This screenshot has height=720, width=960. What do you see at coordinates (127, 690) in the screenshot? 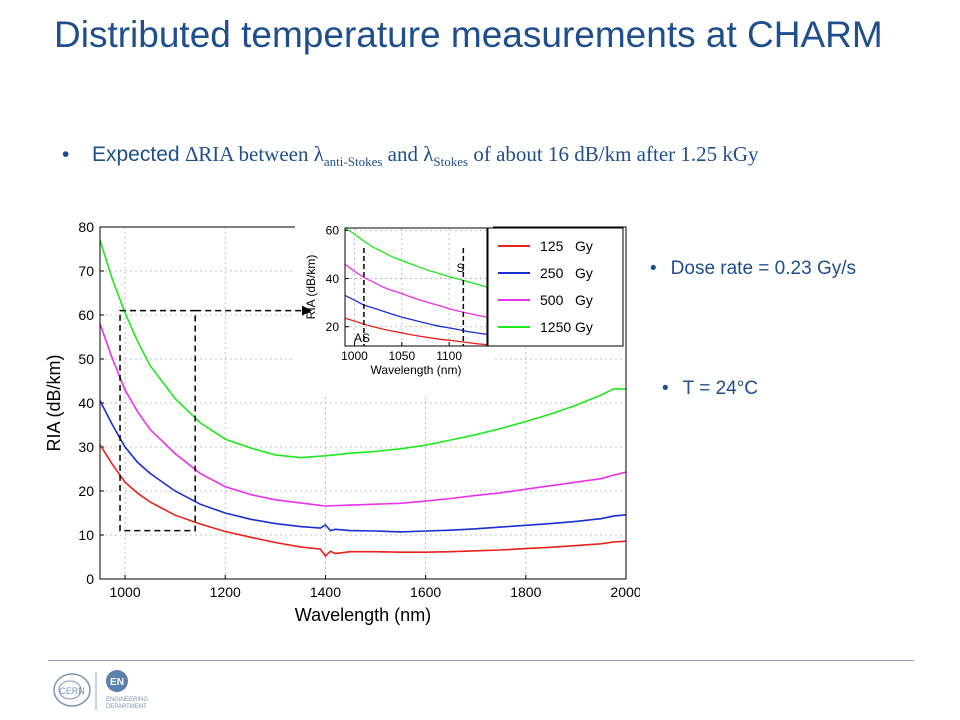
I see `en-department-logo-icon: EN ENGINEERING DEPARTMENT` at bounding box center [127, 690].